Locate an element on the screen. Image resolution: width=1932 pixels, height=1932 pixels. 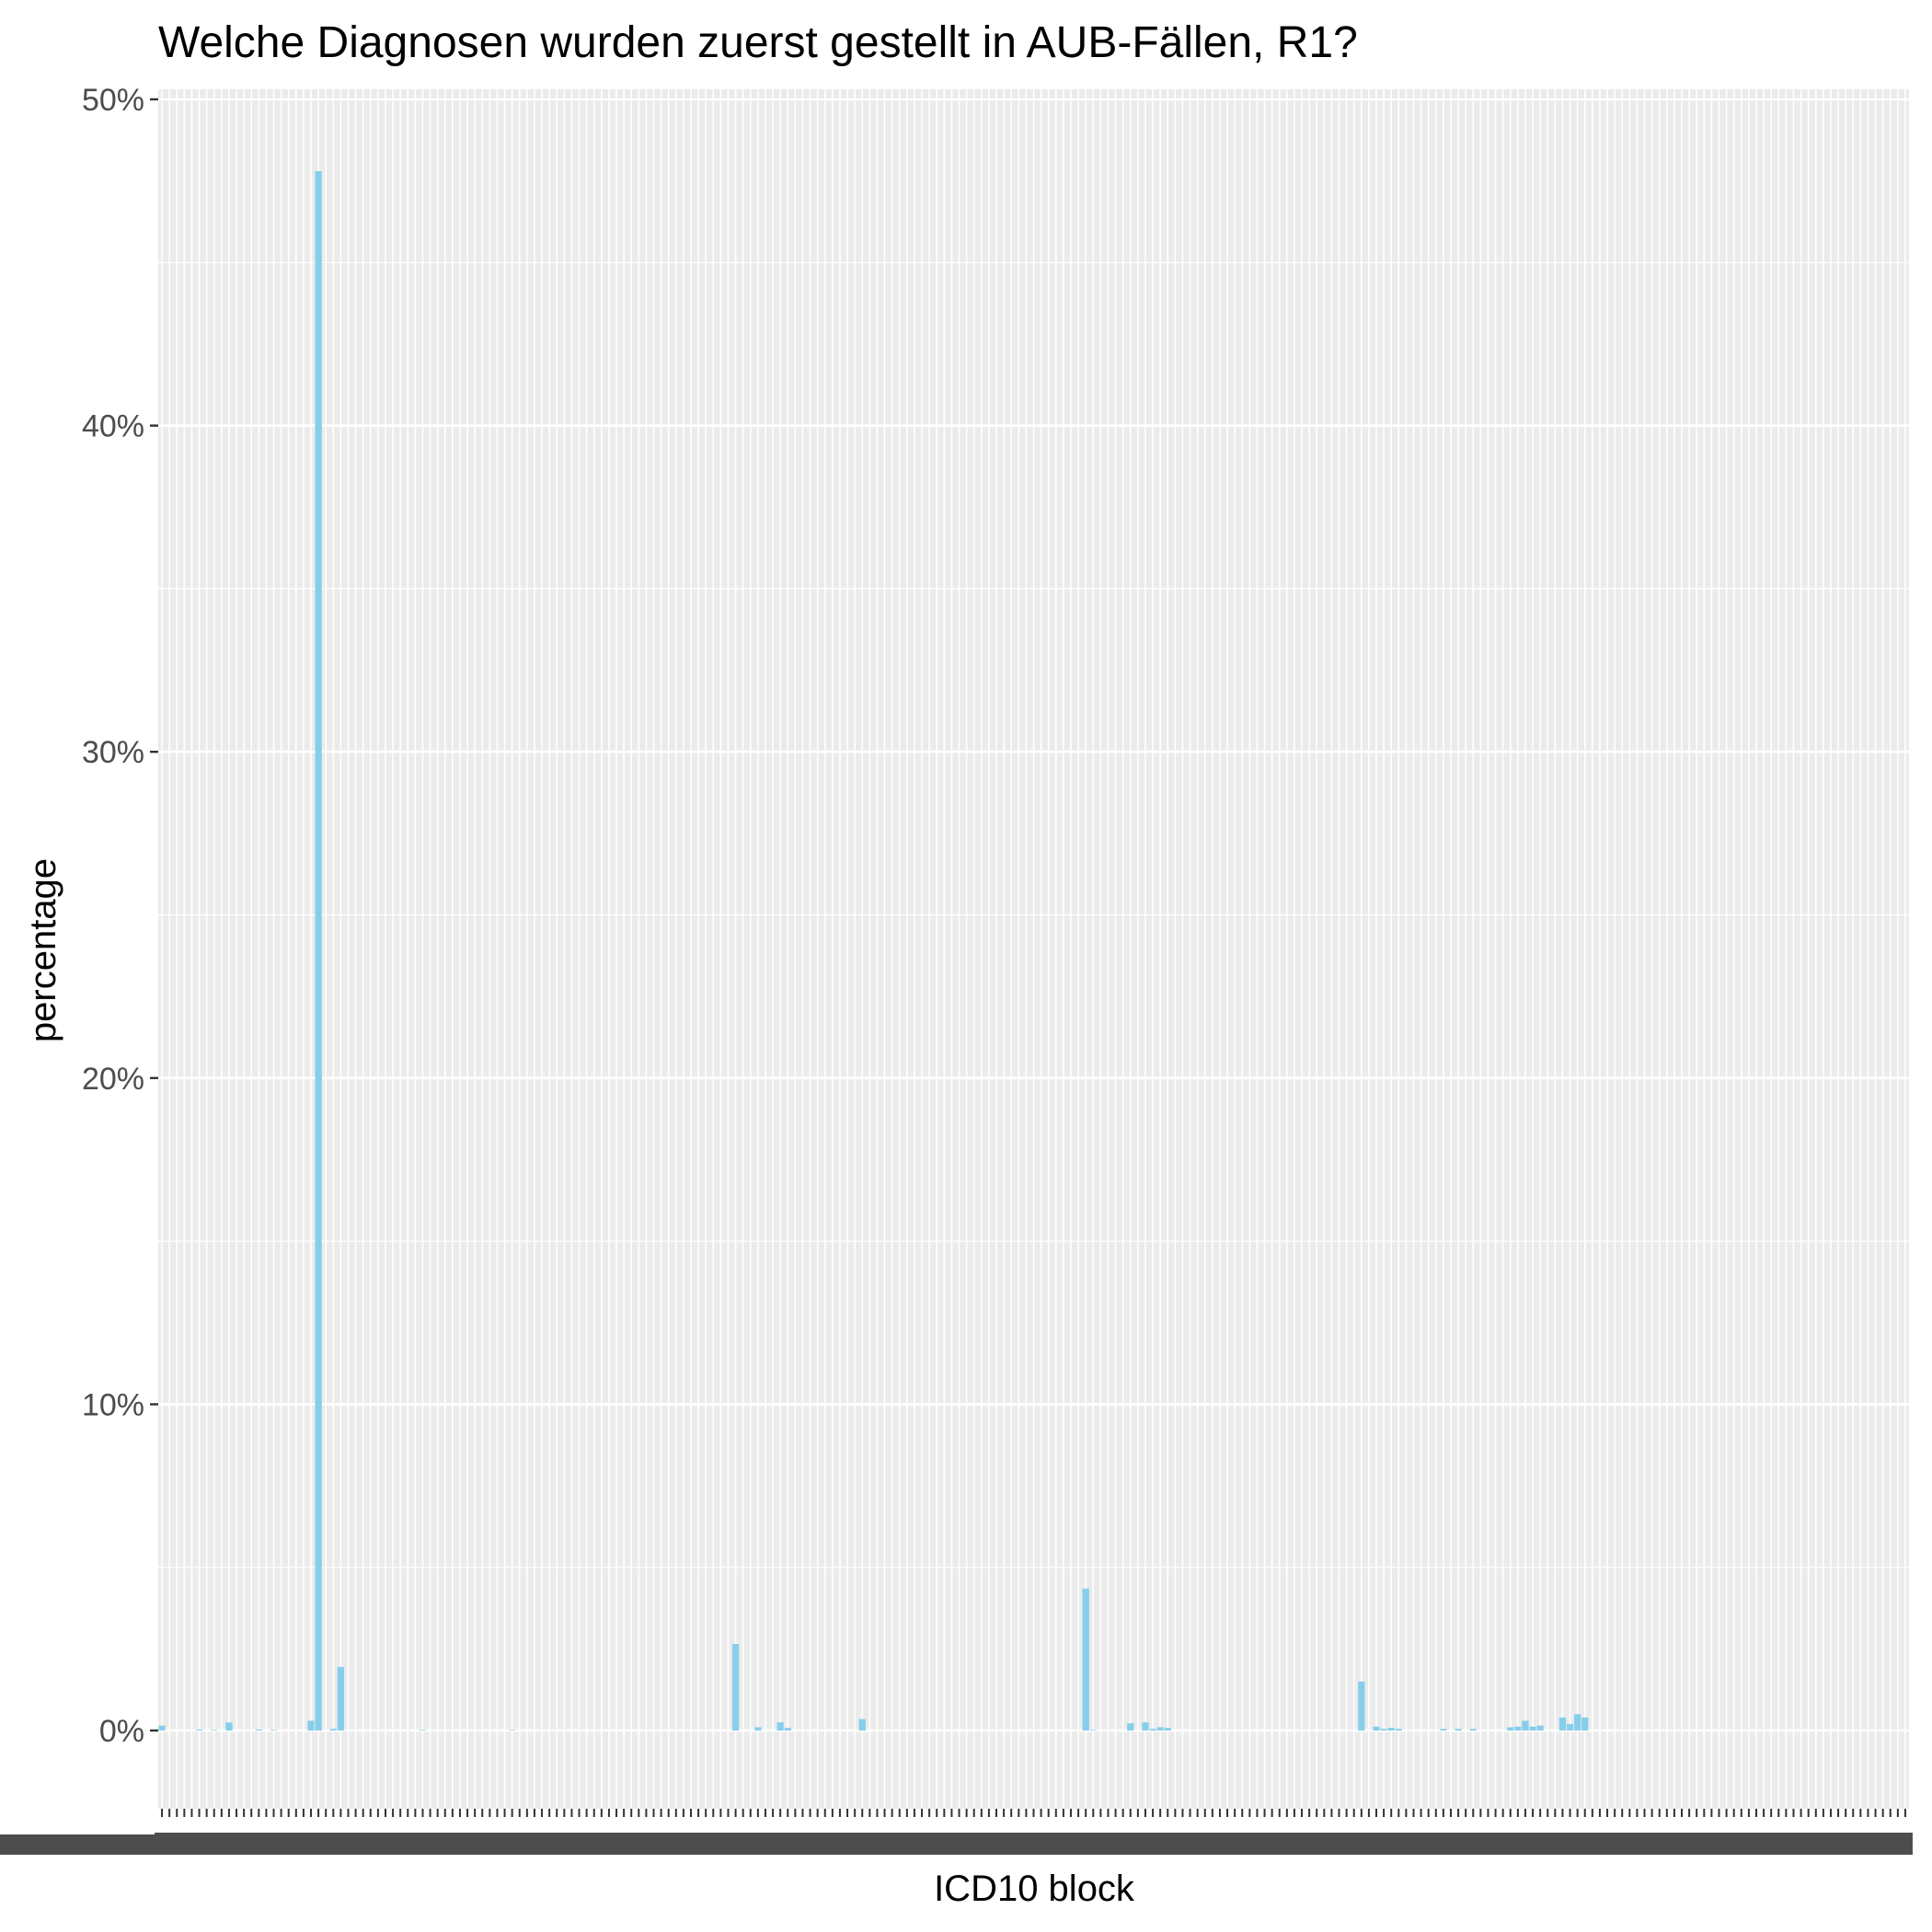
y-tick-label: 50% is located at coordinates (113, 100).